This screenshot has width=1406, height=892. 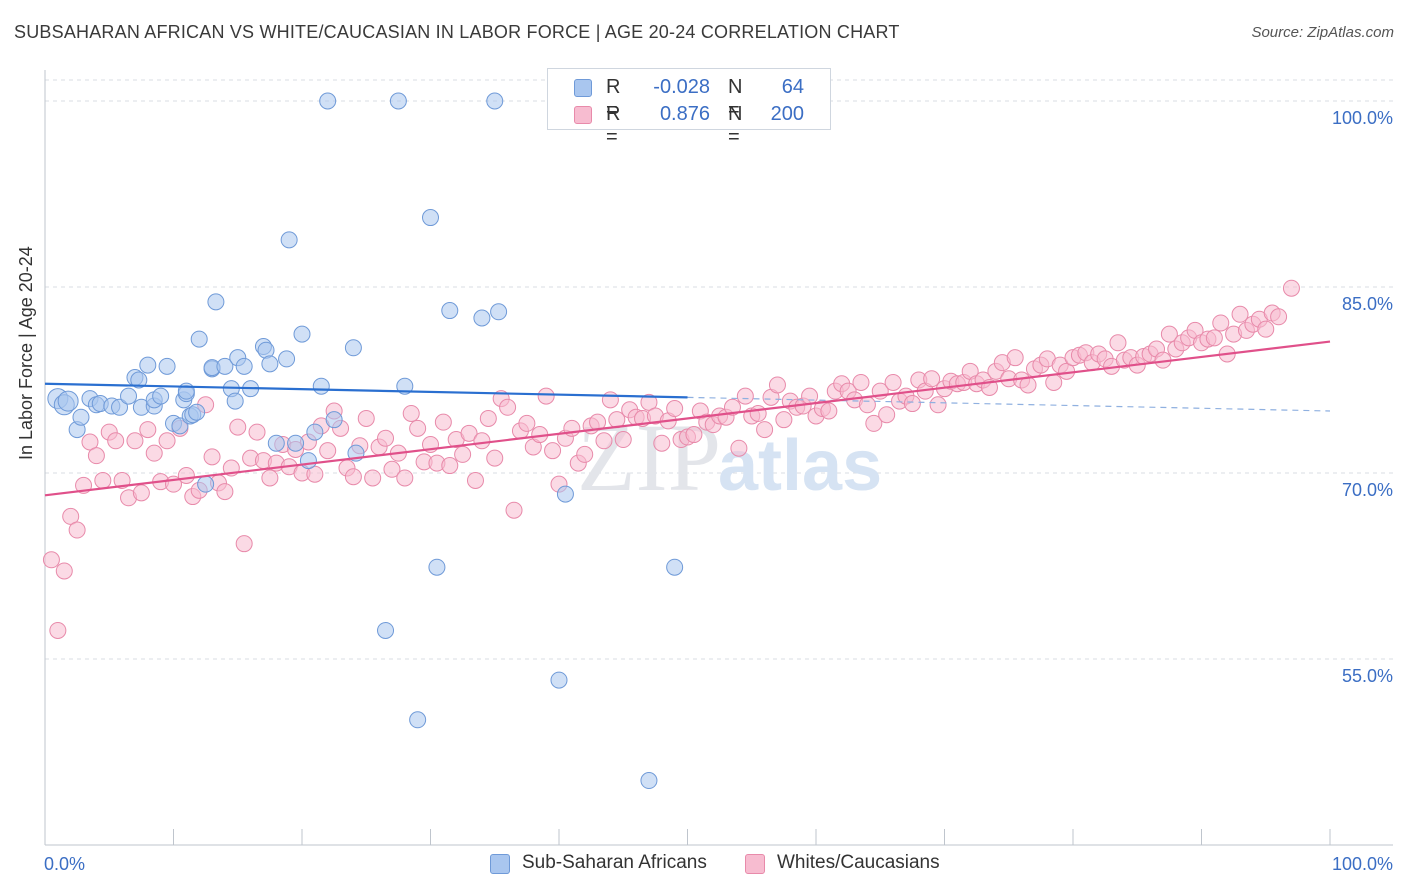 I want to click on legend-label-white: Whites/Caucasians, so click(x=858, y=862).